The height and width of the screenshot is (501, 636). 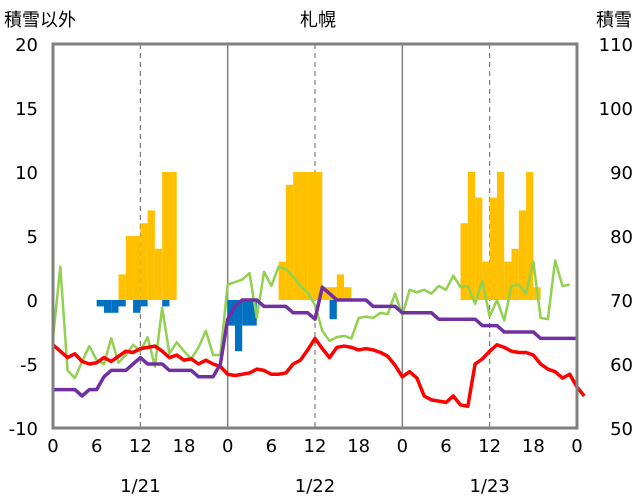 What do you see at coordinates (616, 45) in the screenshot?
I see `right-tick-label: 110` at bounding box center [616, 45].